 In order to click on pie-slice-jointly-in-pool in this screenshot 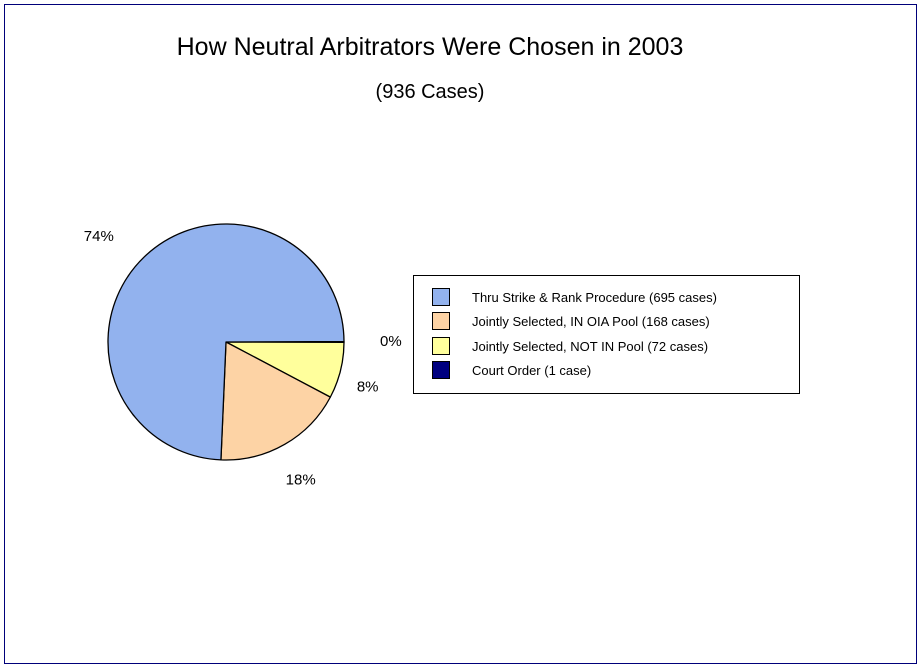, I will do `click(275, 401)`.